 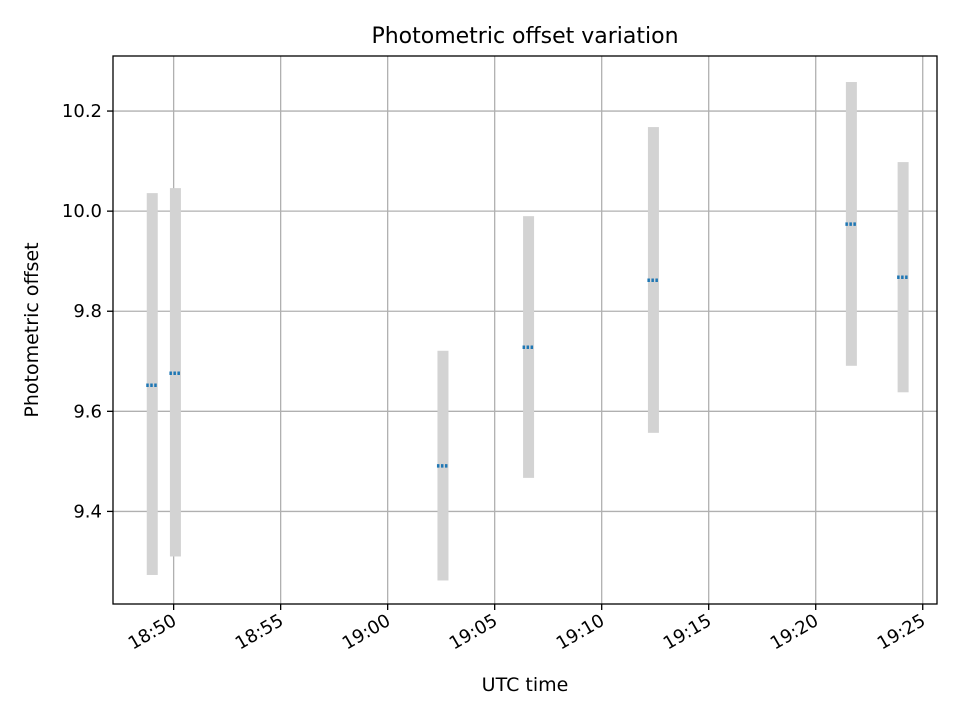 What do you see at coordinates (901, 632) in the screenshot?
I see `x-tick-label: 19:25` at bounding box center [901, 632].